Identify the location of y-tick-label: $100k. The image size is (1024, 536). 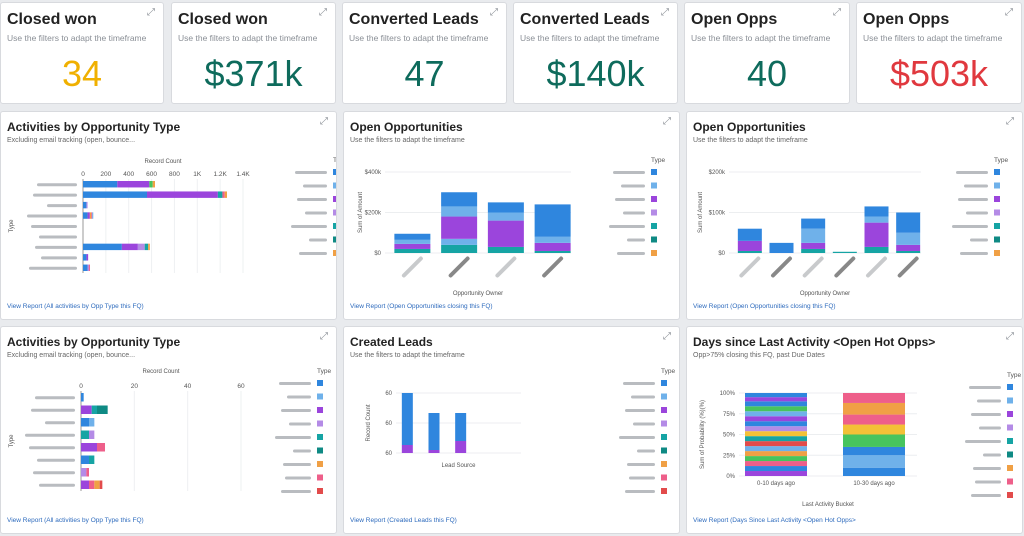
(717, 214).